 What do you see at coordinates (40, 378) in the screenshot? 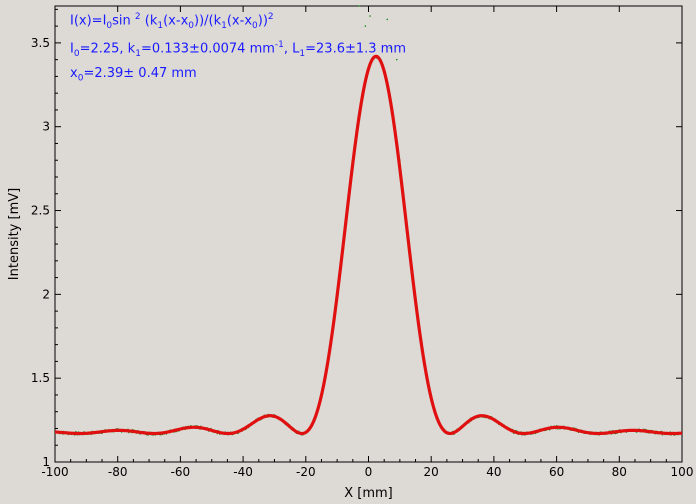
I see `y-tick-label: 1.5` at bounding box center [40, 378].